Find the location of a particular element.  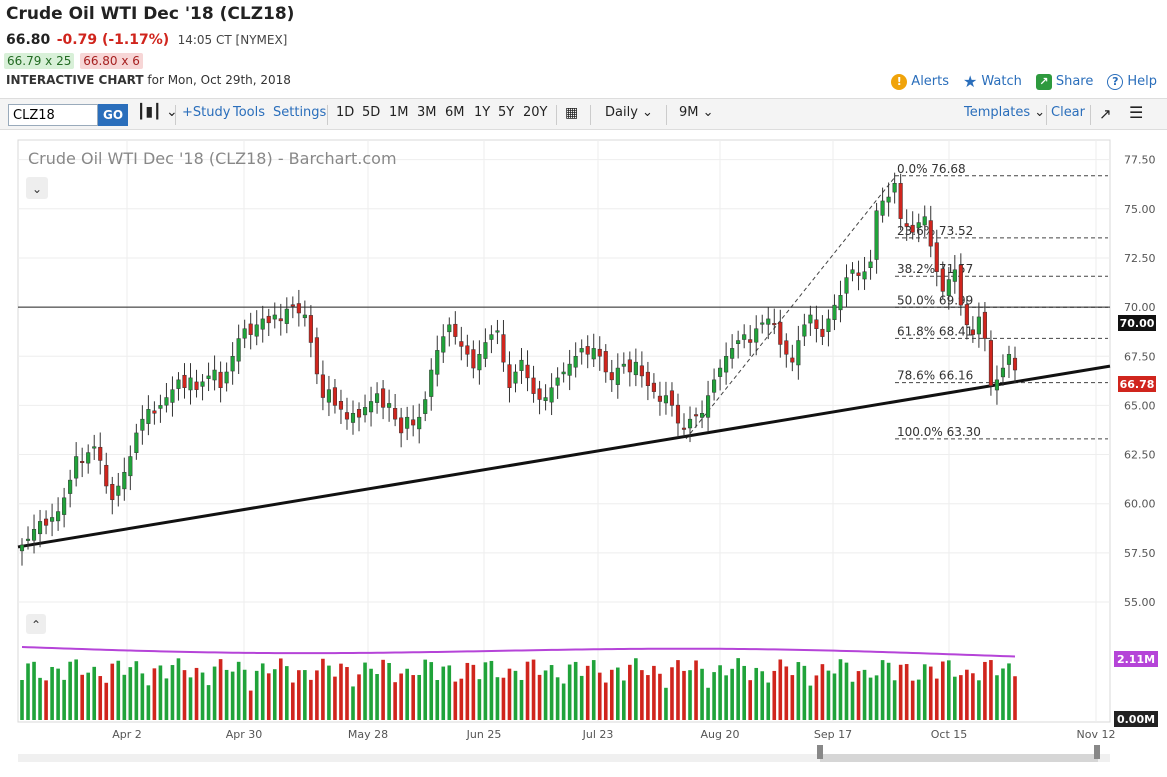

settings-button: Settings is located at coordinates (300, 112).